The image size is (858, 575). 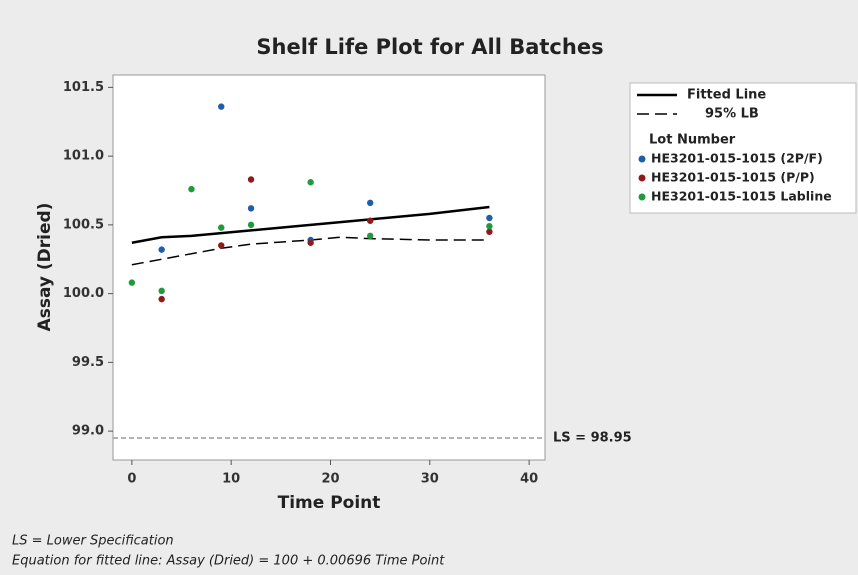 I want to click on footnote: LS = Lower Specification, so click(x=93, y=541).